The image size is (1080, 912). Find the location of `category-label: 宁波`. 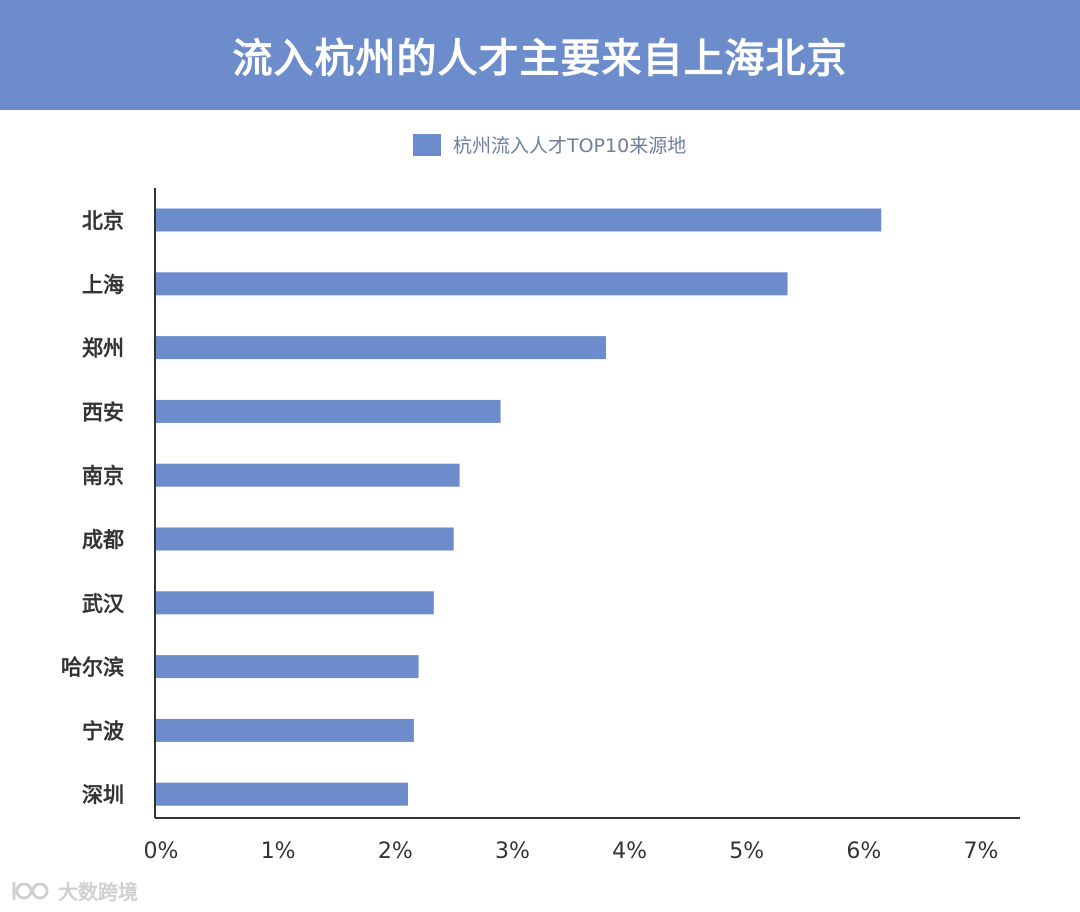

category-label: 宁波 is located at coordinates (103, 731).